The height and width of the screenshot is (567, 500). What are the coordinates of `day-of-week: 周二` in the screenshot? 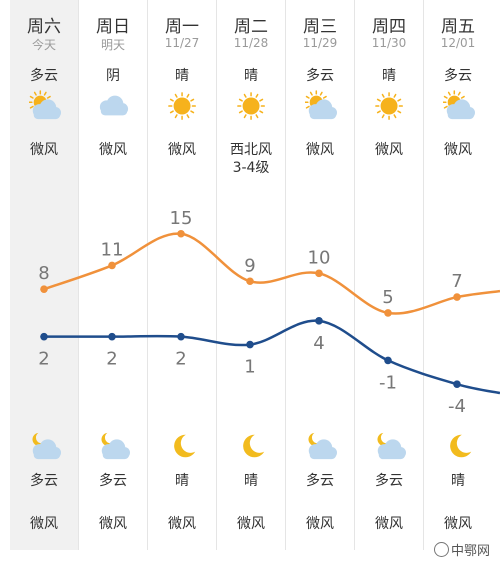 It's located at (251, 27).